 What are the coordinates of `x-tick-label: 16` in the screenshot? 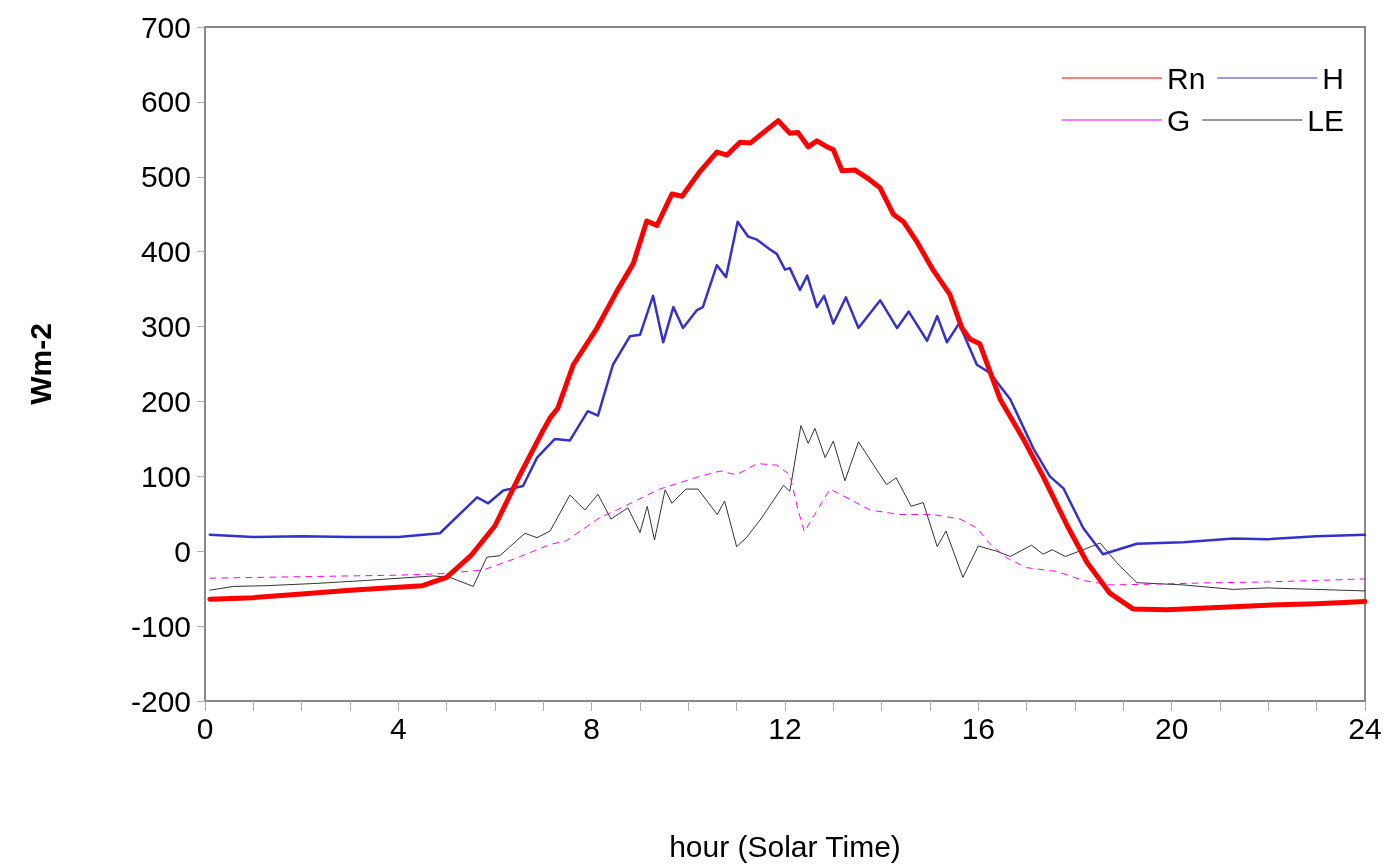 It's located at (978, 728).